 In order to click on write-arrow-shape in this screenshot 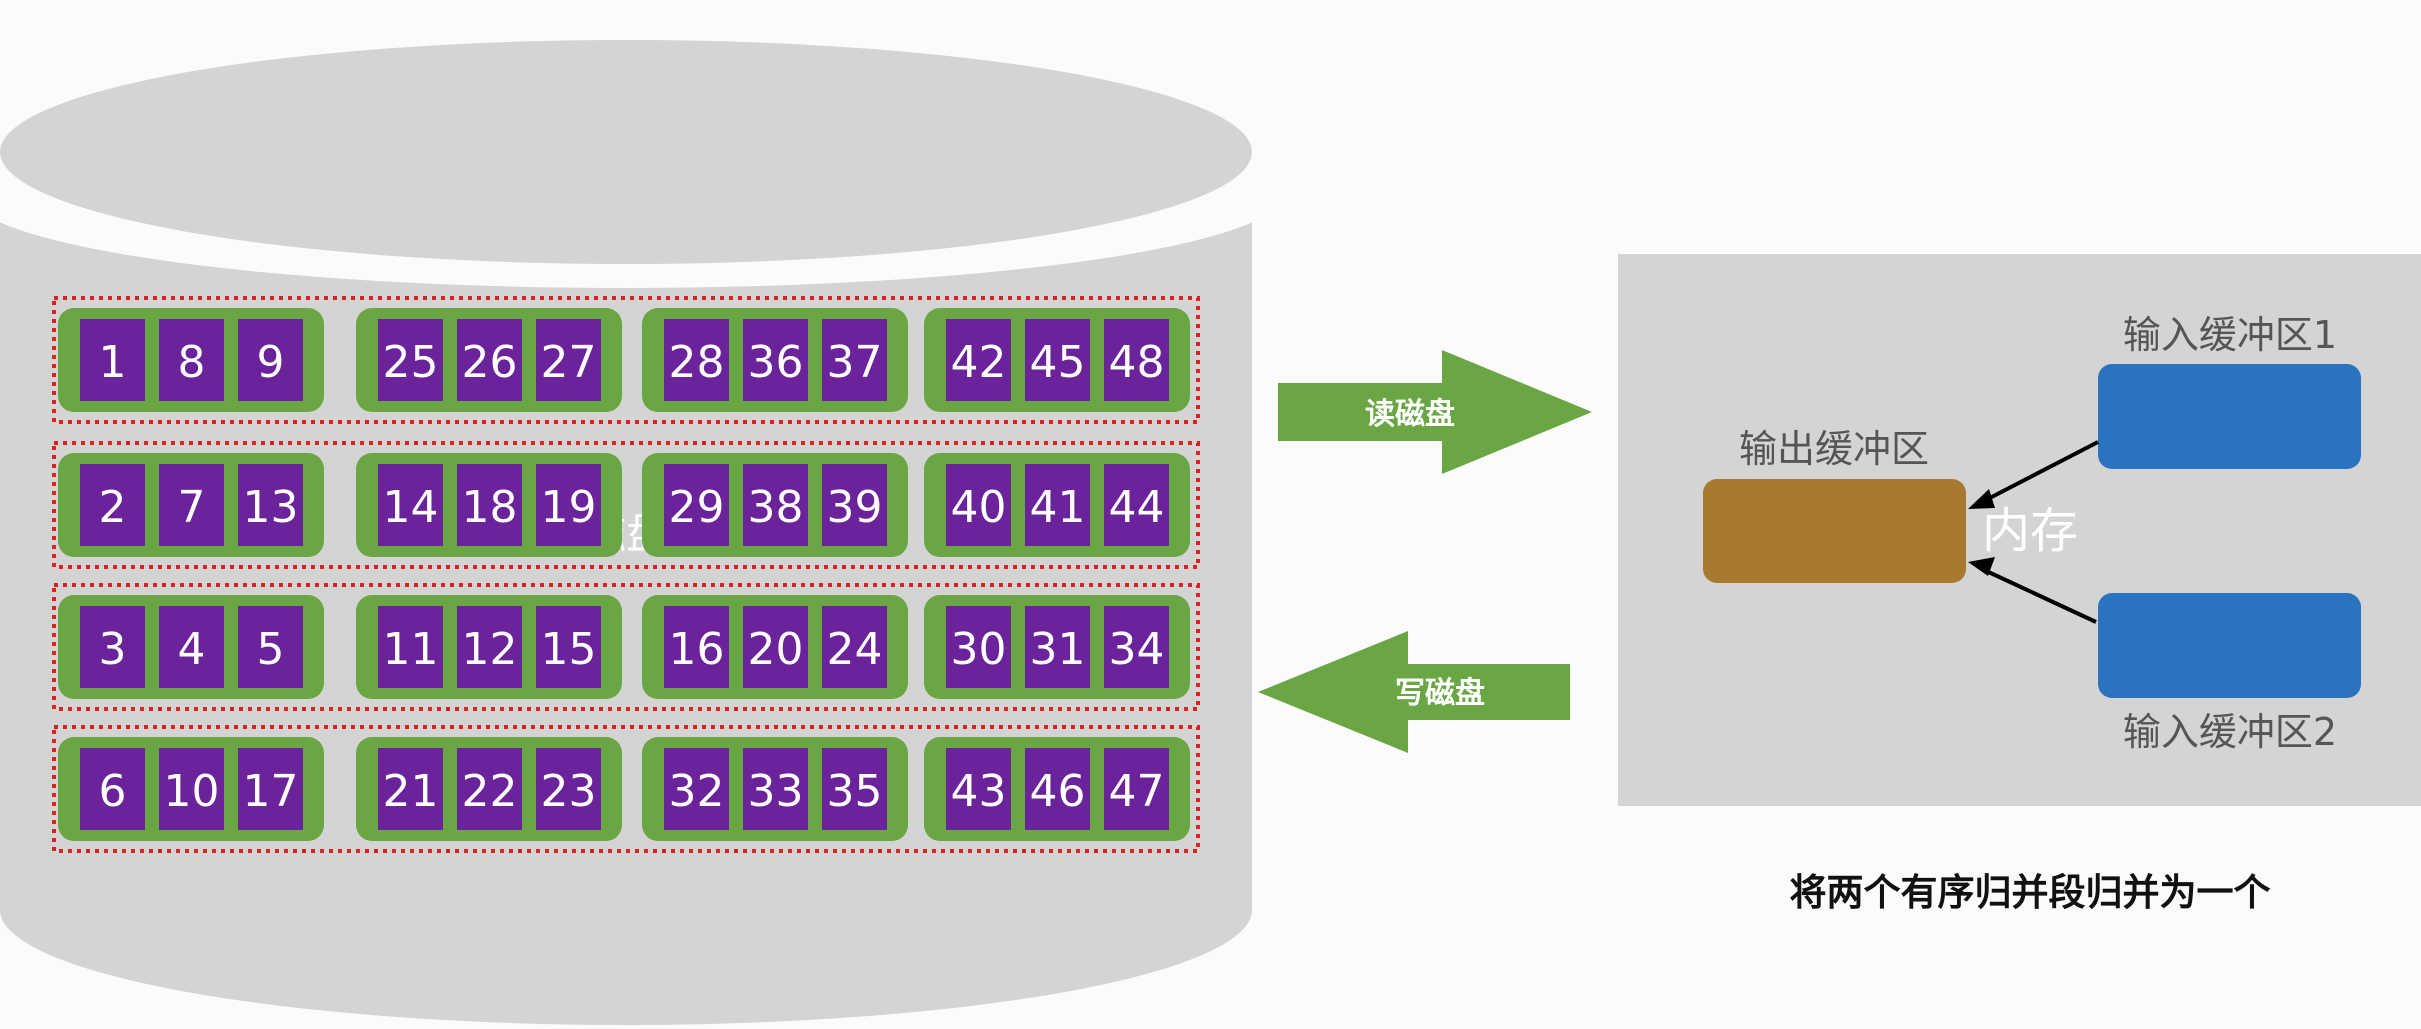, I will do `click(1414, 692)`.